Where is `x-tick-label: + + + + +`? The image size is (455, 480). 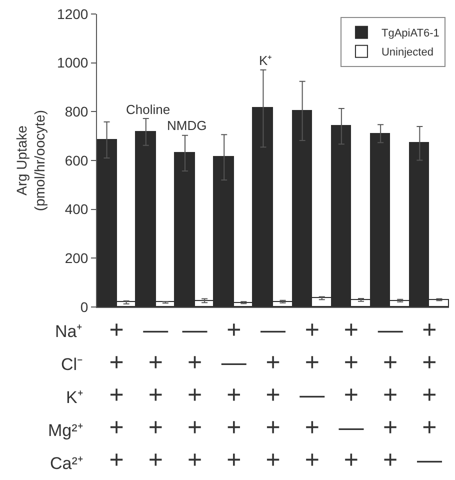 x-tick-label: + + + + + is located at coordinates (116, 395).